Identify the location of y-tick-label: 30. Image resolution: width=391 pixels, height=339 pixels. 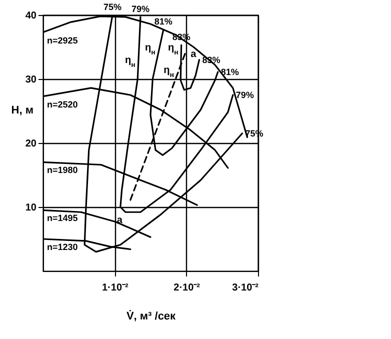
(31, 80).